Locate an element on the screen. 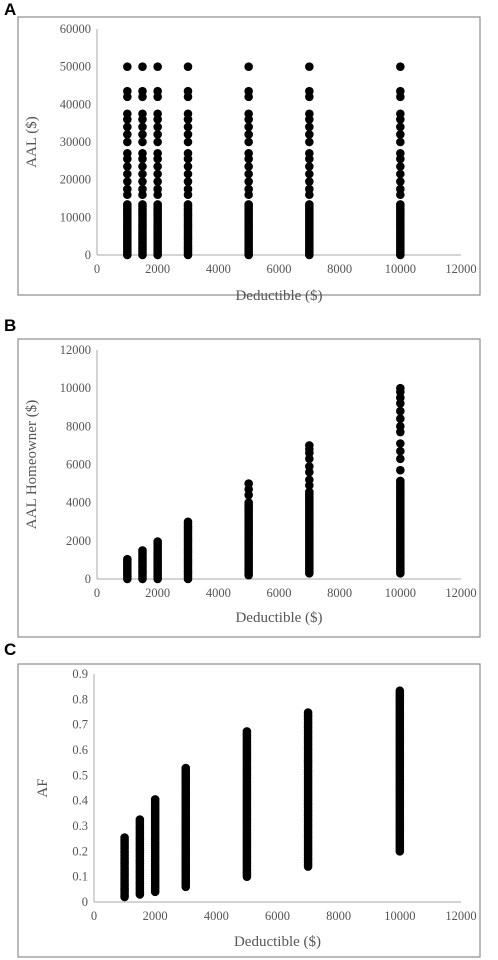 This screenshot has width=498, height=960. y-tick-label: 40000 is located at coordinates (75, 104).